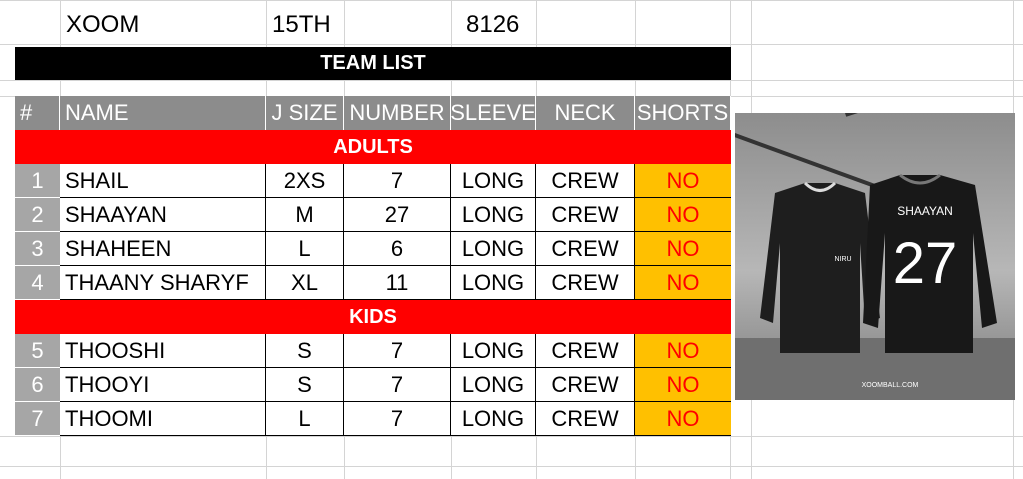  What do you see at coordinates (37, 385) in the screenshot?
I see `cell-n: 6` at bounding box center [37, 385].